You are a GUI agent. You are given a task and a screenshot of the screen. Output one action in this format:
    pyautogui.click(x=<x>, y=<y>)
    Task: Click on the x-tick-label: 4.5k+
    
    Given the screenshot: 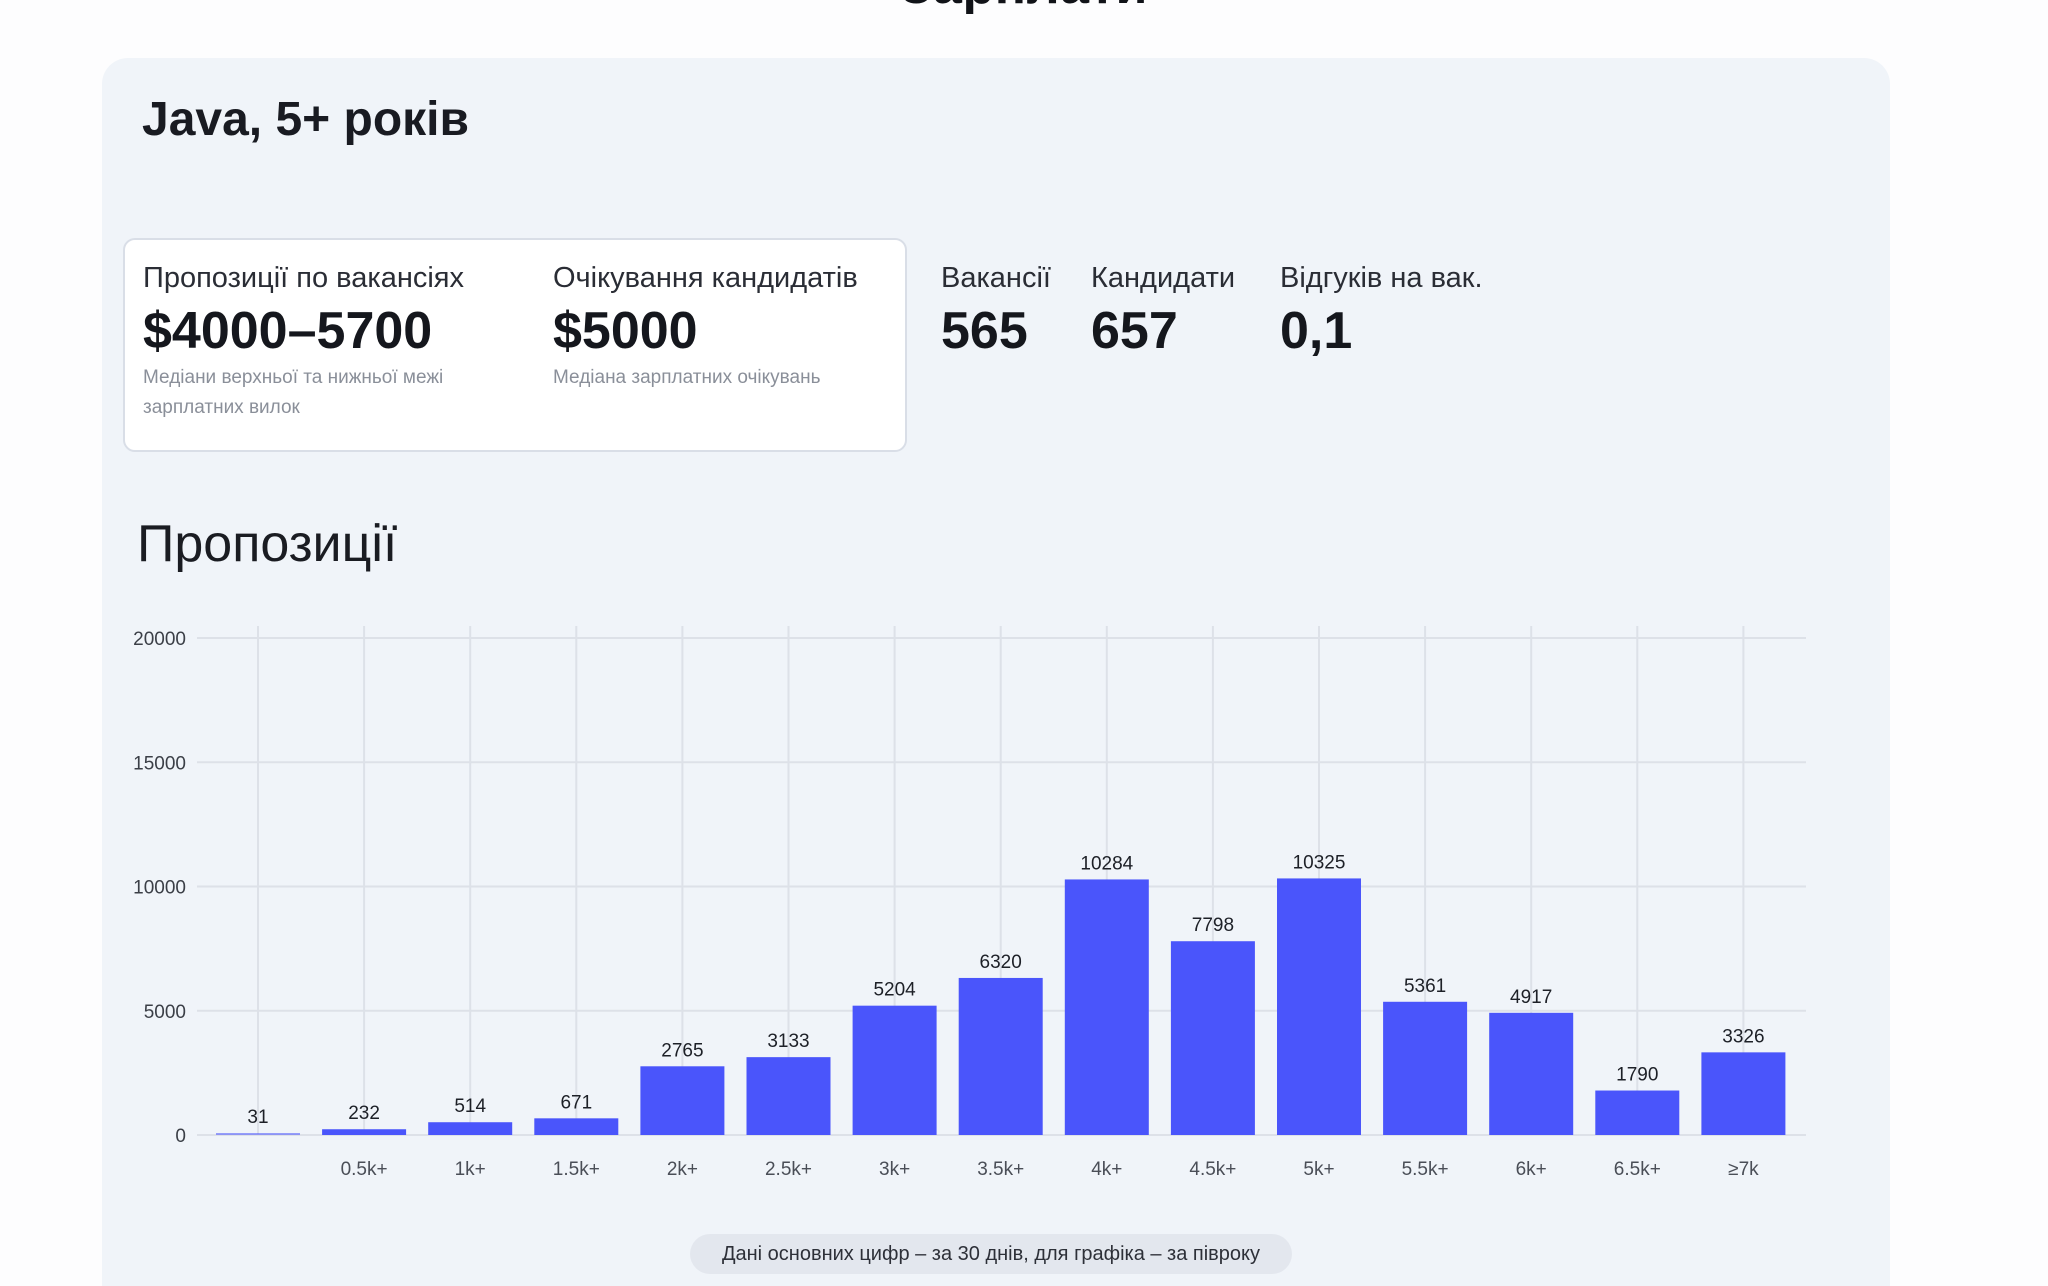 What is the action you would take?
    pyautogui.click(x=1212, y=1169)
    